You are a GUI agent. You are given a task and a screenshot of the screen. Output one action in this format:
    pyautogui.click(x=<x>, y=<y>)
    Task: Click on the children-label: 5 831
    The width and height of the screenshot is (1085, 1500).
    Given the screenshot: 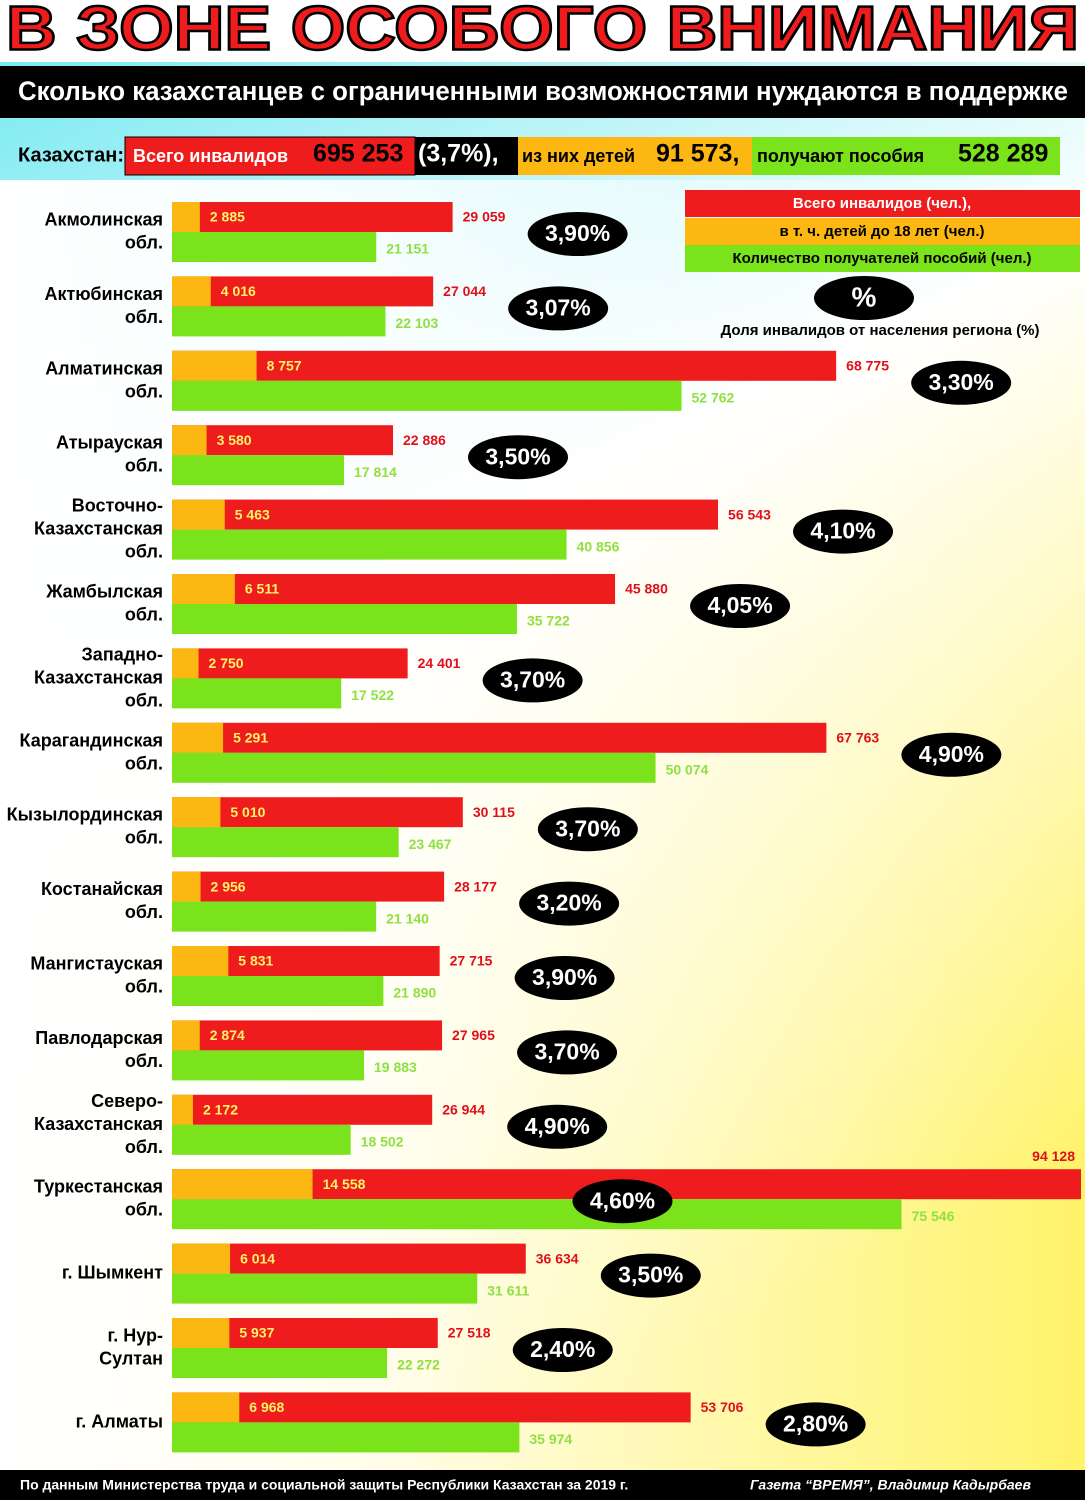 What is the action you would take?
    pyautogui.click(x=255, y=961)
    